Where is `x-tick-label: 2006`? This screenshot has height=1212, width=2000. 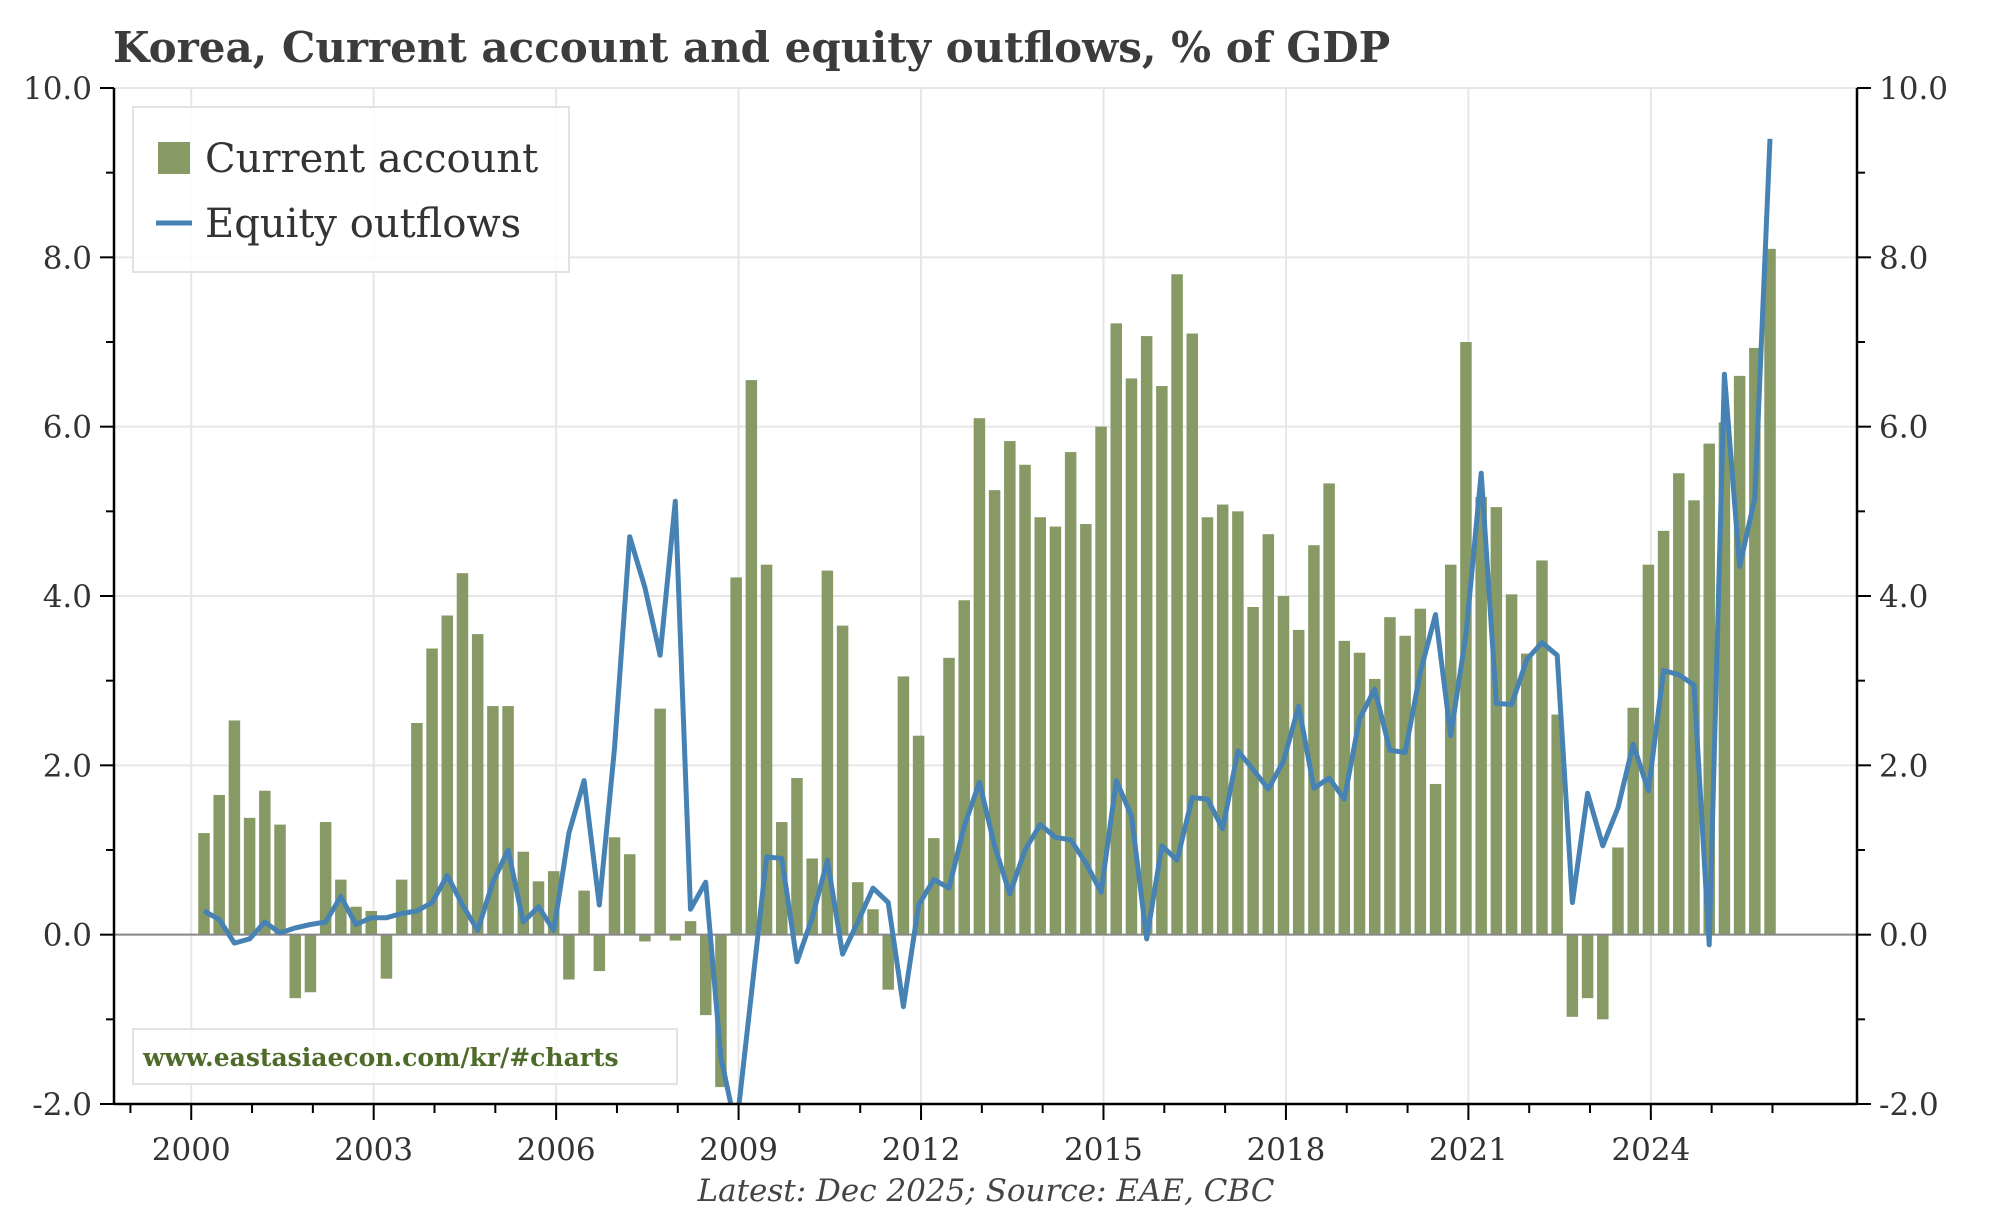 x-tick-label: 2006 is located at coordinates (556, 1150).